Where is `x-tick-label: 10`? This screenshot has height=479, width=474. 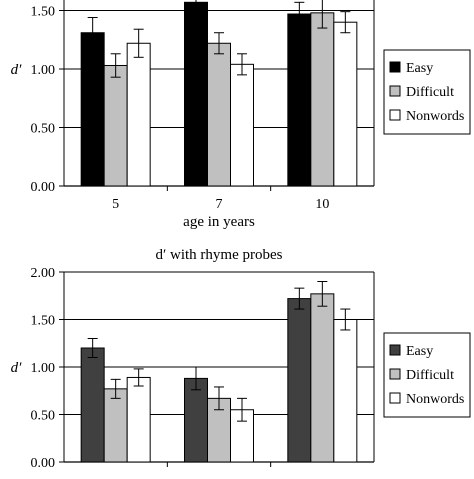
x-tick-label: 10 is located at coordinates (322, 204).